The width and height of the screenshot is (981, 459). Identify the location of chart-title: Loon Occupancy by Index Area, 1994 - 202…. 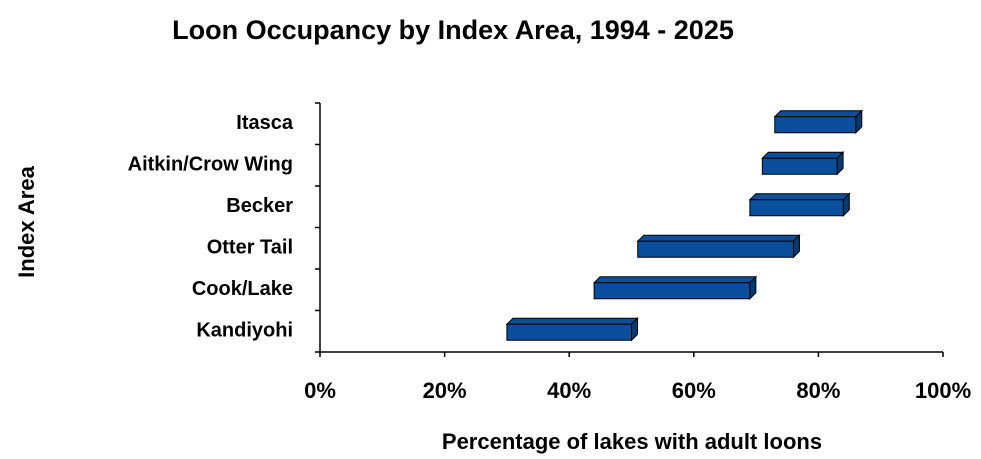
(453, 30).